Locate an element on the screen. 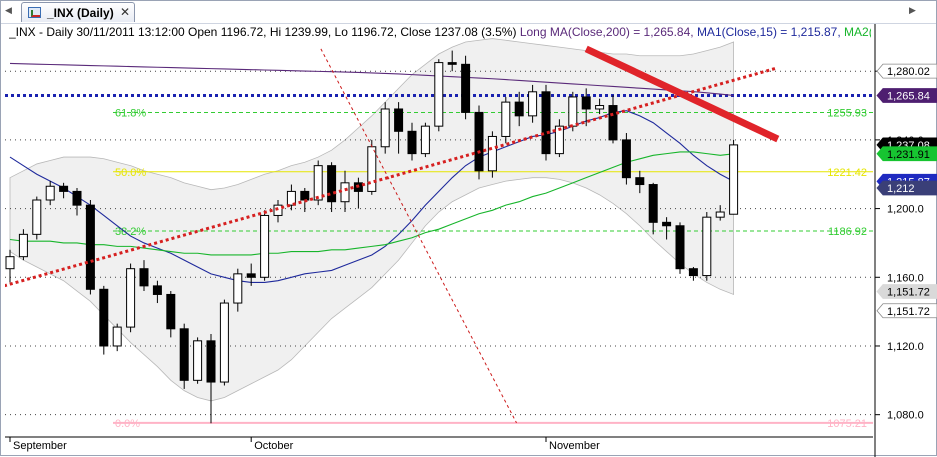 The image size is (937, 457). tab-inx-daily: _INX (Daily) ✕ is located at coordinates (78, 12).